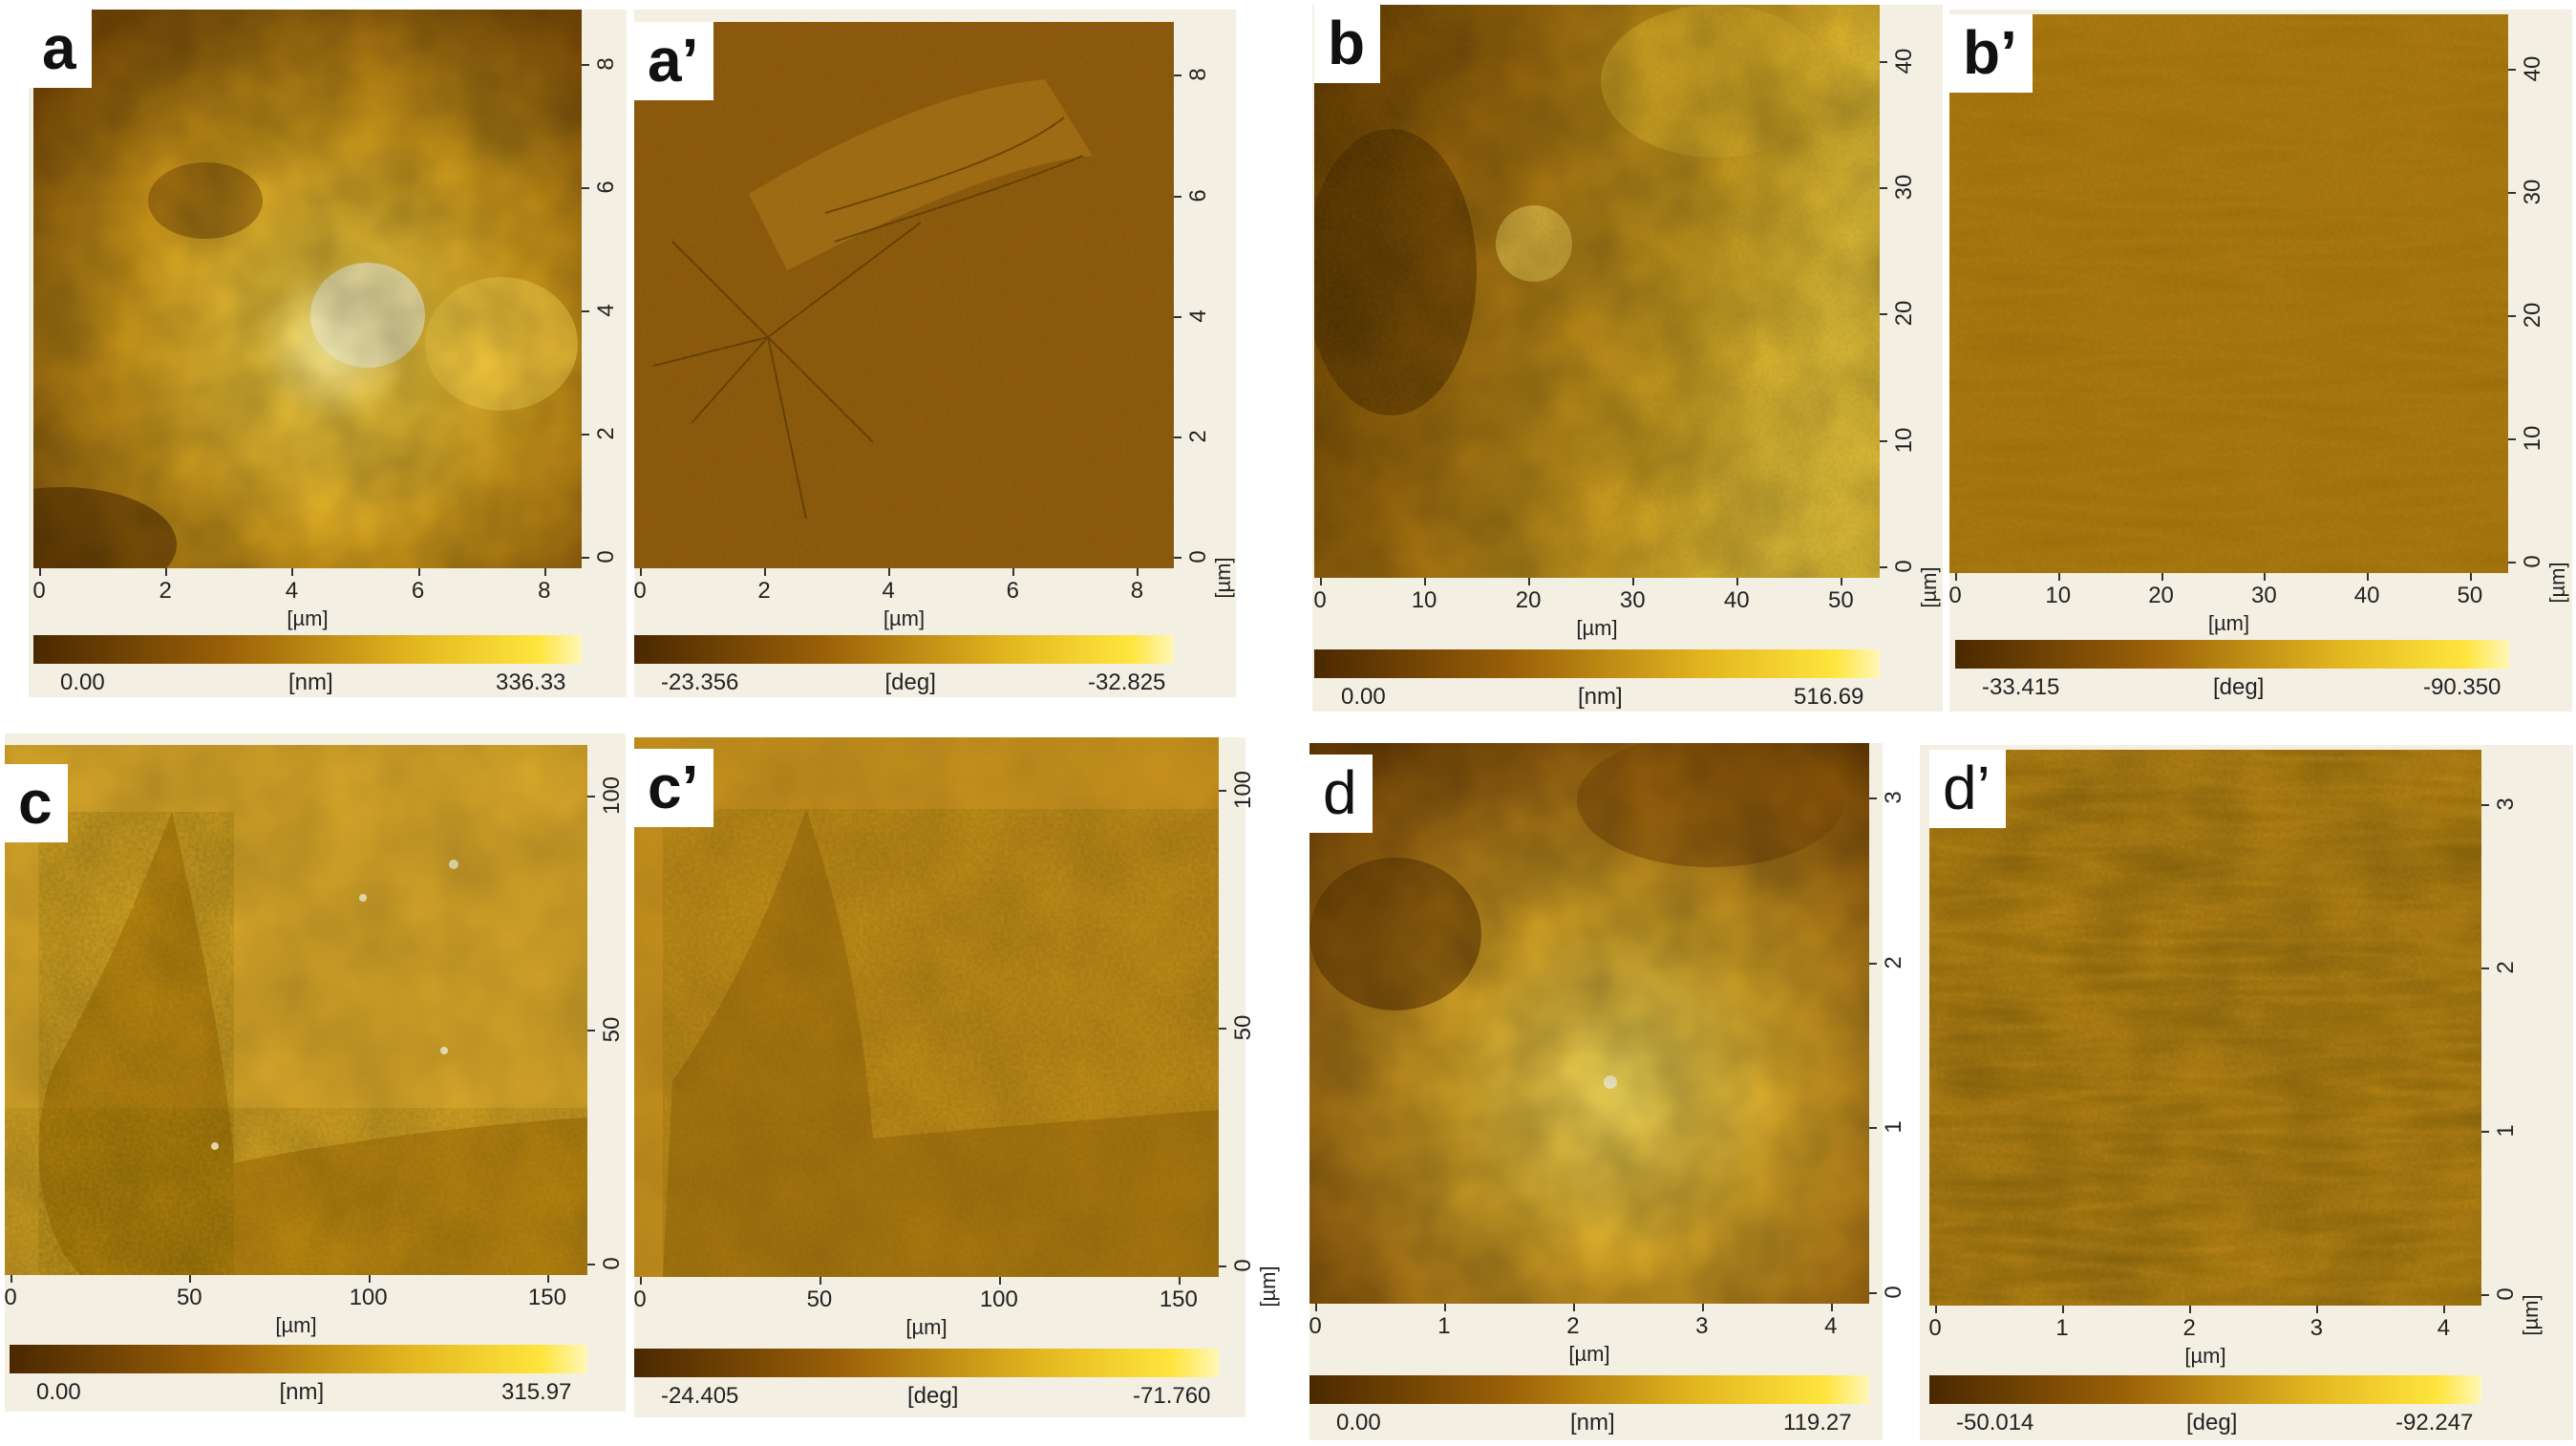 Image resolution: width=2576 pixels, height=1446 pixels. Describe the element at coordinates (1198, 75) in the screenshot. I see `y-tick-label: 8` at that location.